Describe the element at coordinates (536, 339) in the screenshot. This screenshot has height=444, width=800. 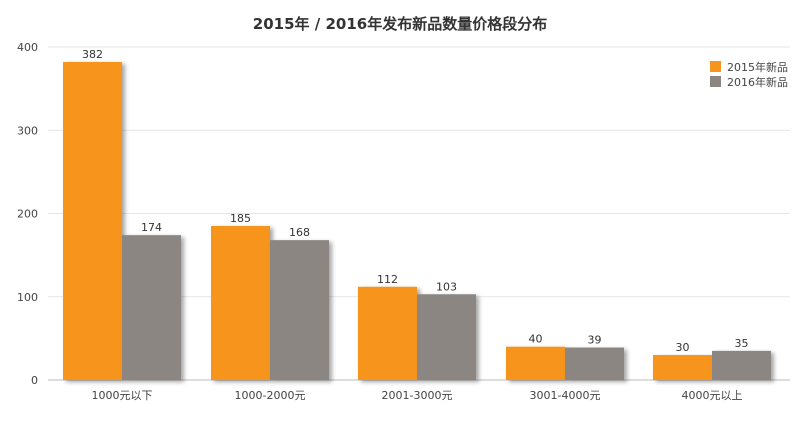
I see `data-label: 40` at that location.